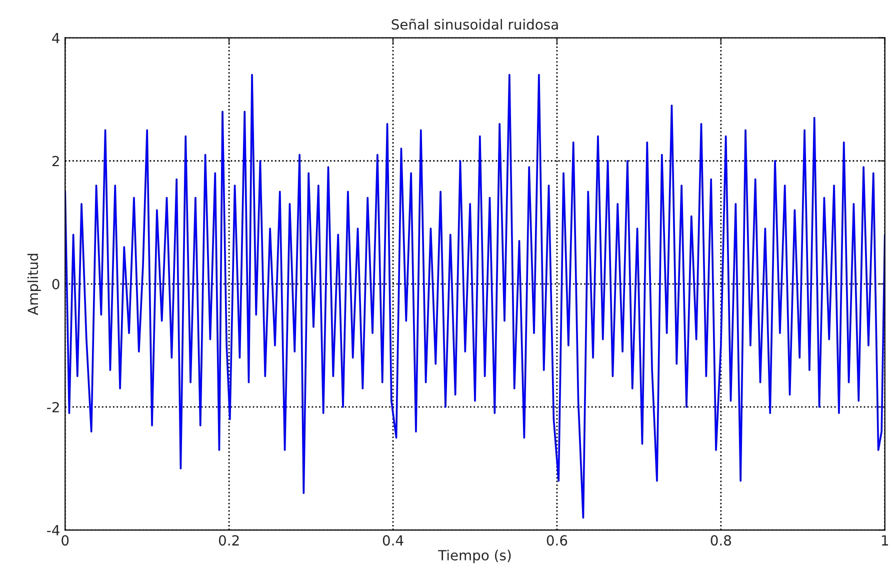 This screenshot has width=892, height=573. Describe the element at coordinates (557, 540) in the screenshot. I see `x-tick-label: 0.6` at that location.